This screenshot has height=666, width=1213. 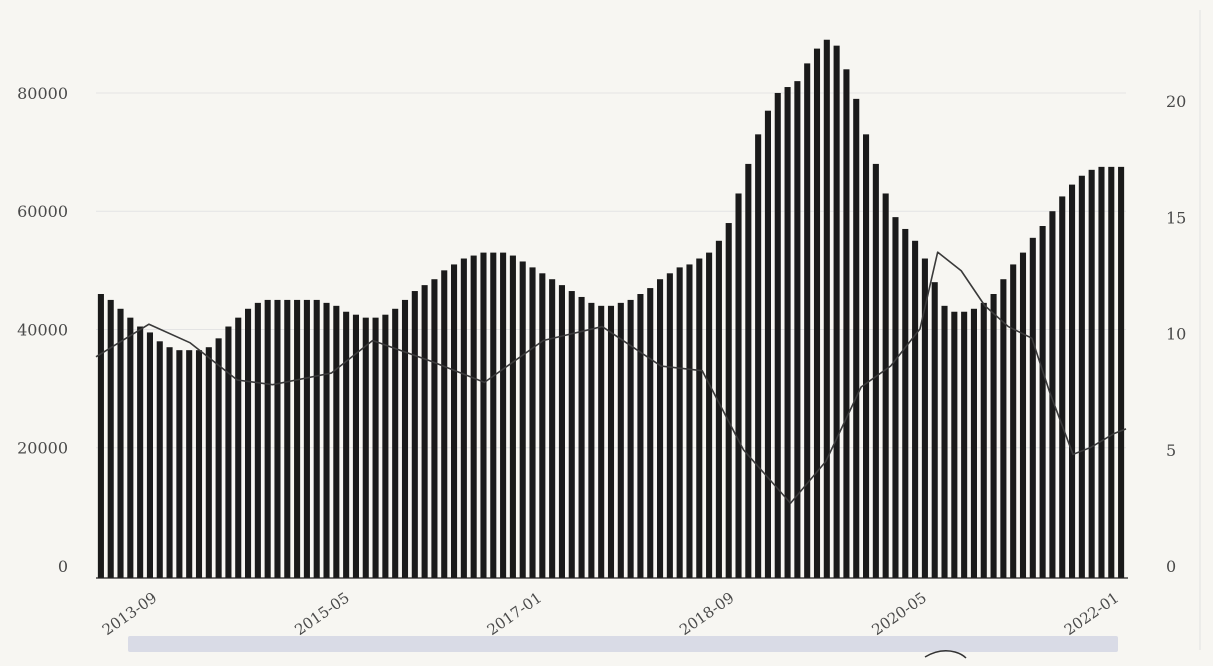 I want to click on zoom-slider-handle, so click(x=945, y=654).